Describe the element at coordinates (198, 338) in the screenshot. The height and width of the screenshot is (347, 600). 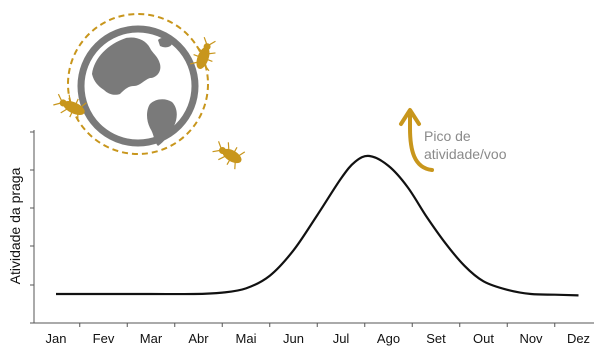
I see `x-tick-label: Abr` at that location.